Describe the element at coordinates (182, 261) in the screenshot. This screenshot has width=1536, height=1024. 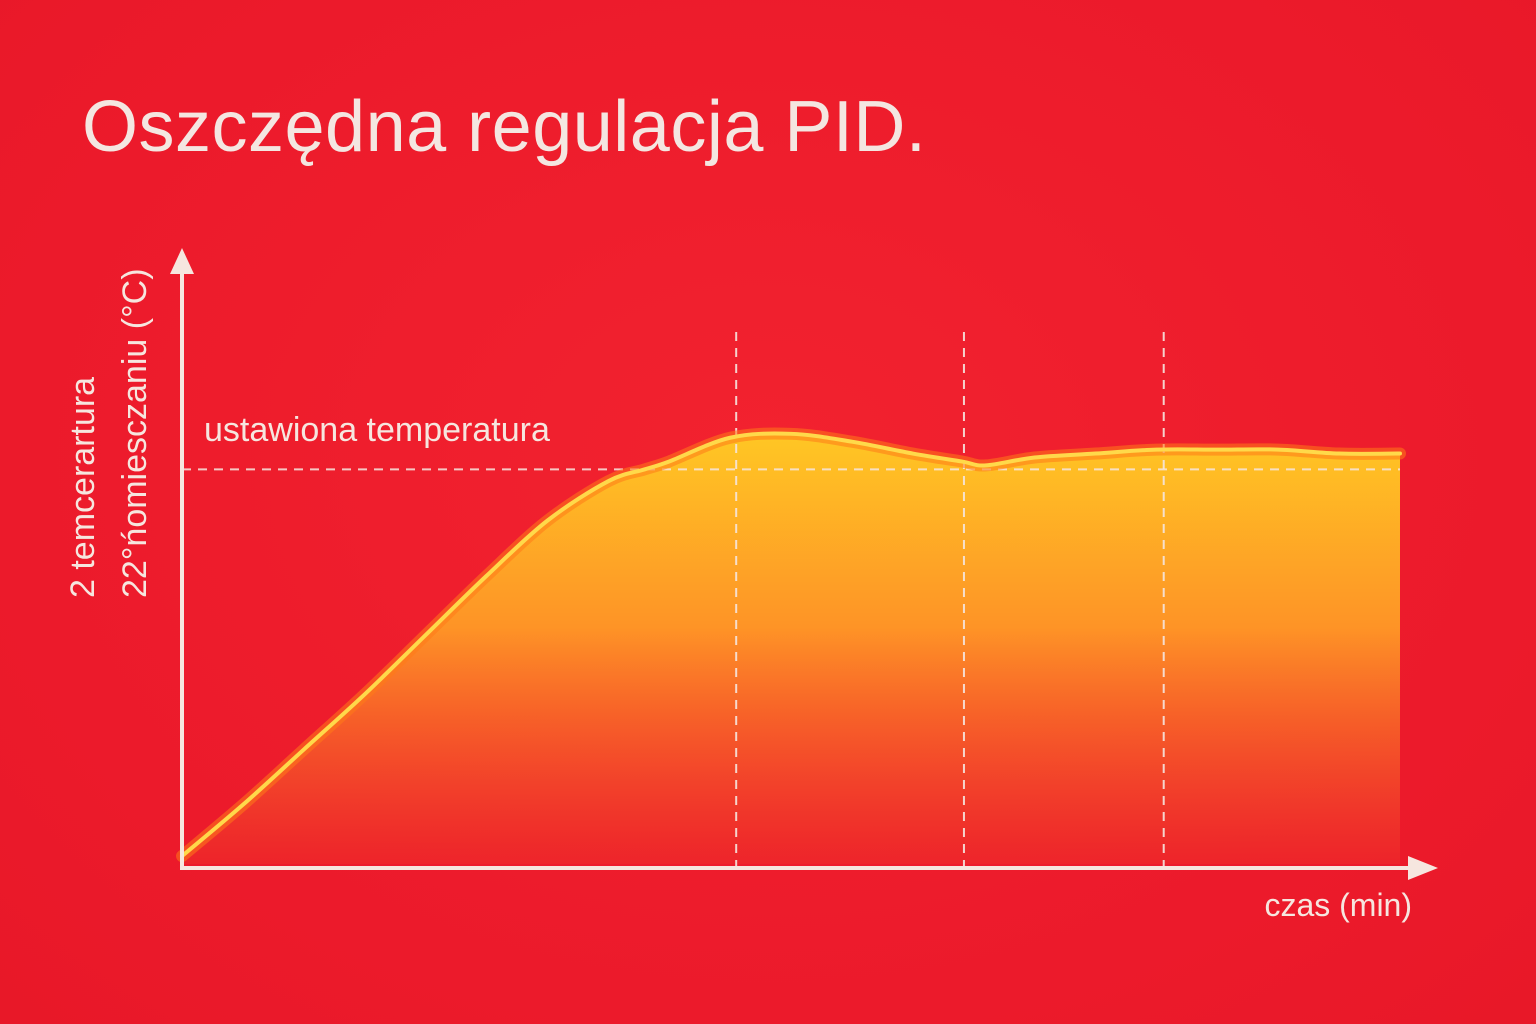
I see `y-axis-arrow` at that location.